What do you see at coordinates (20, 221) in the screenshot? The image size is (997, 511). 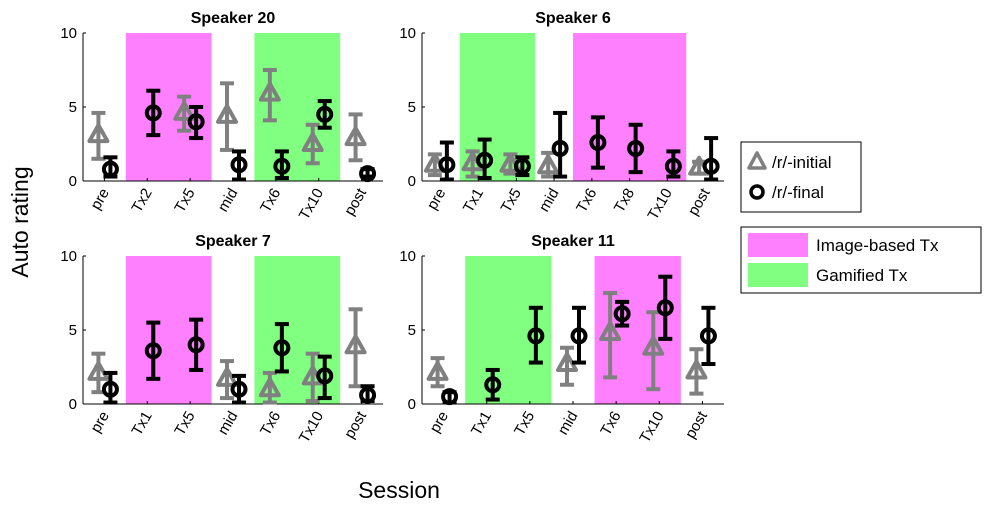 I see `y-axis-label: Auto rating` at bounding box center [20, 221].